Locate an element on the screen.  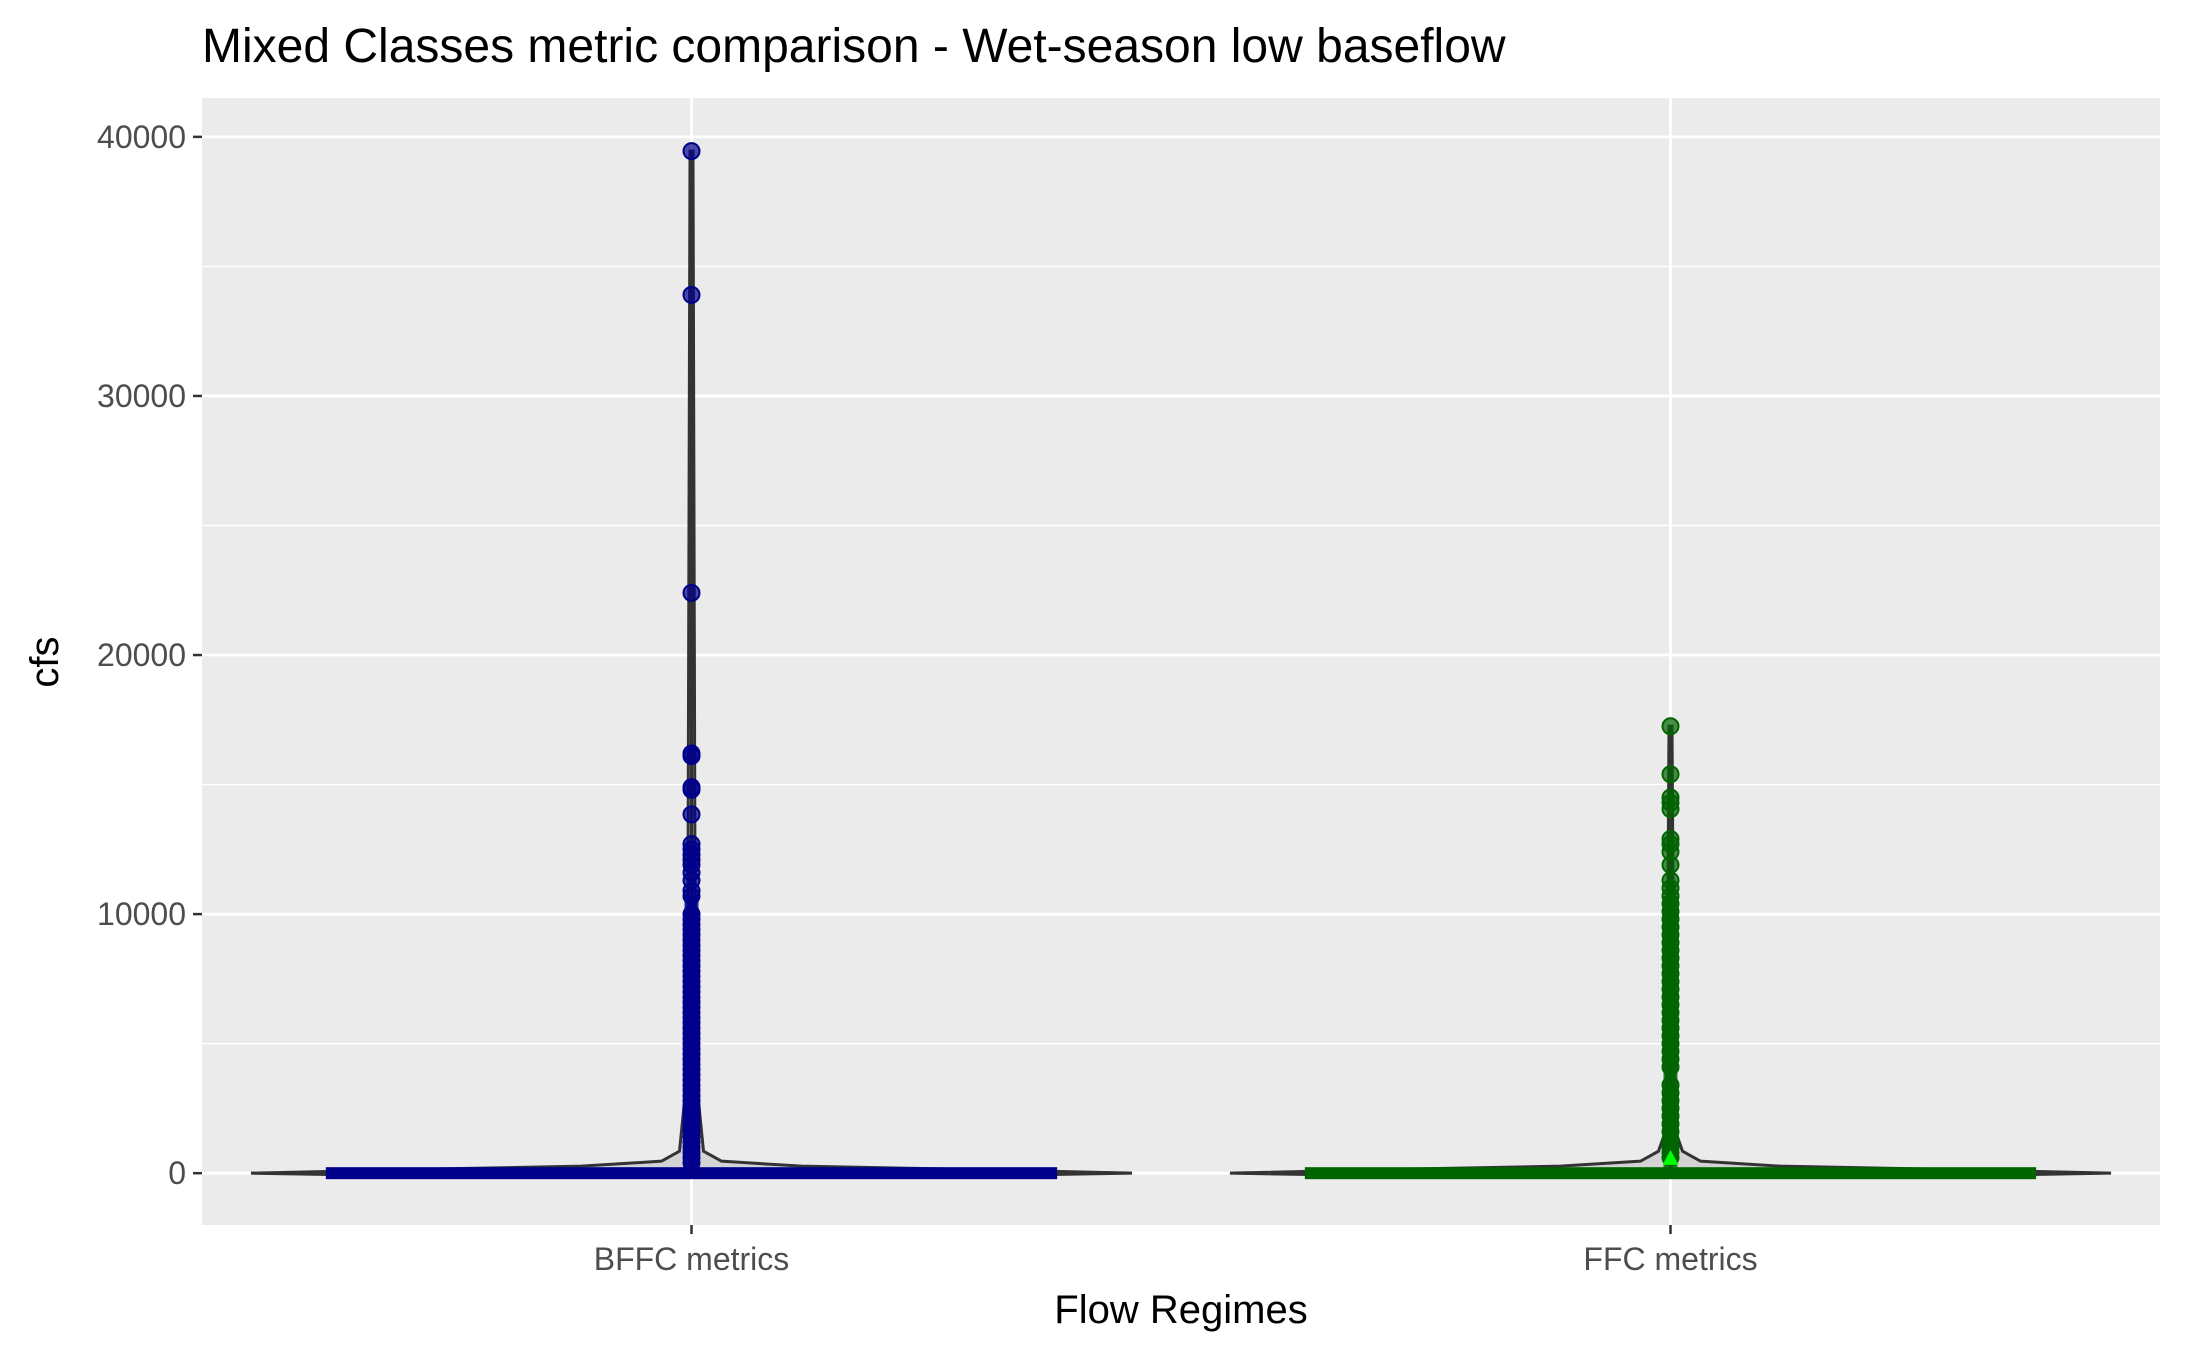
y-tick-label: 40000 is located at coordinates (141, 137).